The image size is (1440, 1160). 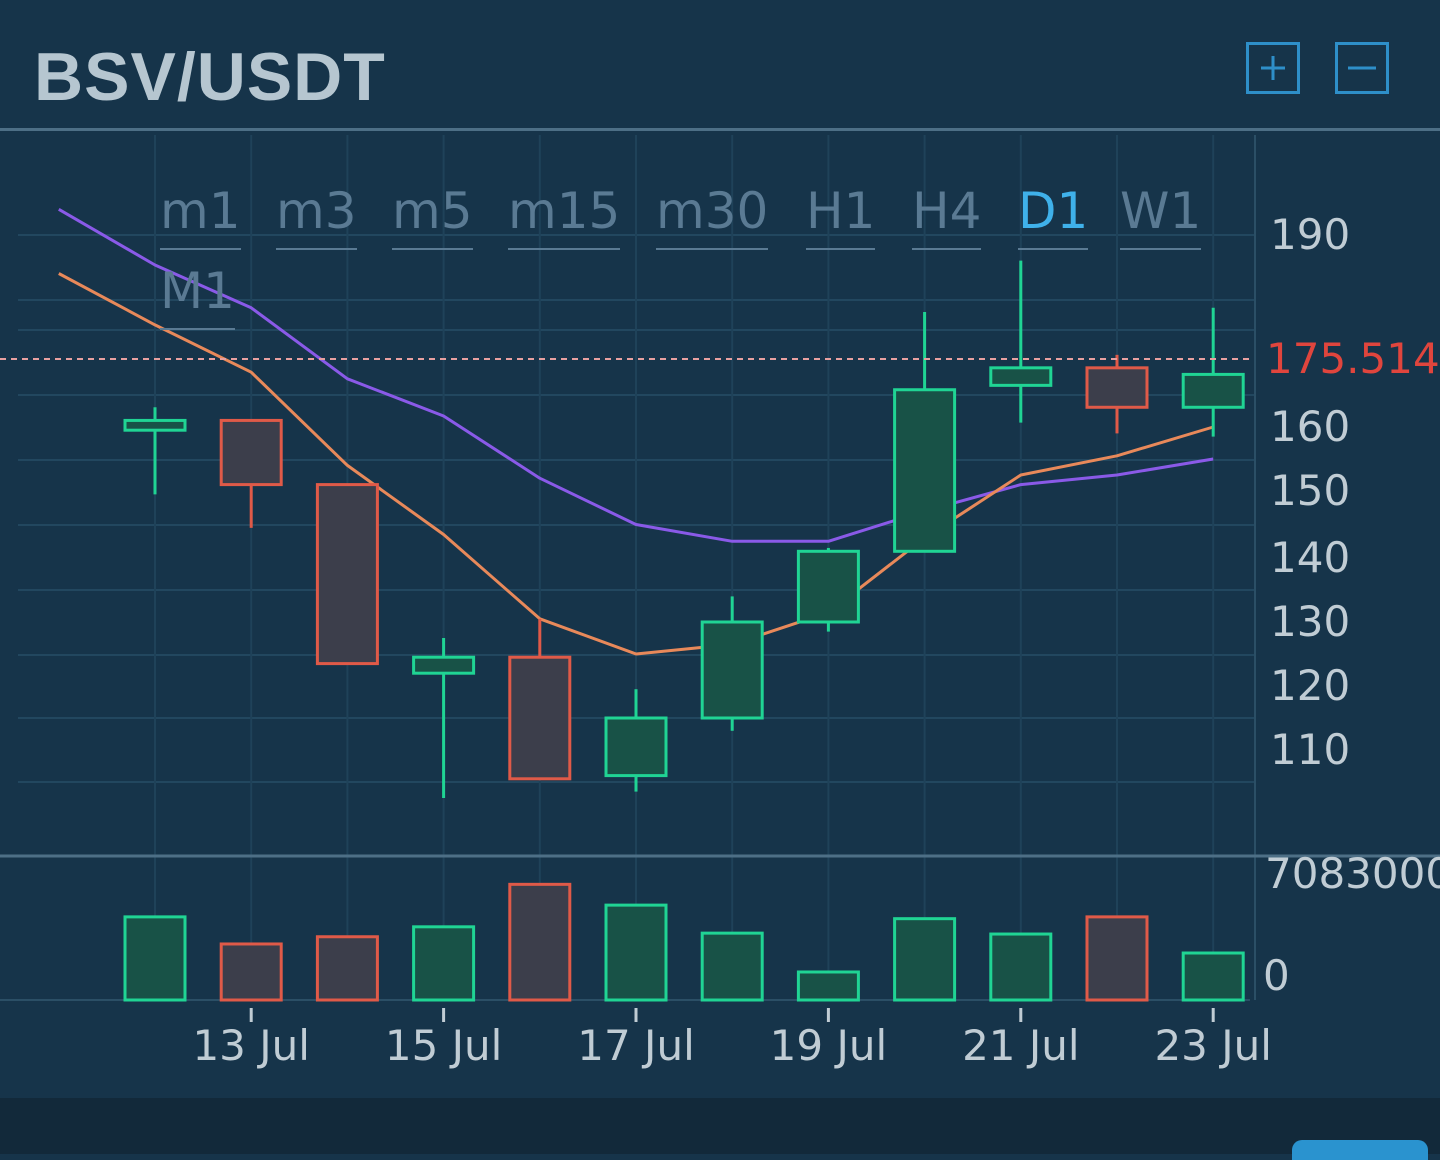 I want to click on y-tick-label: 130, so click(x=1310, y=621).